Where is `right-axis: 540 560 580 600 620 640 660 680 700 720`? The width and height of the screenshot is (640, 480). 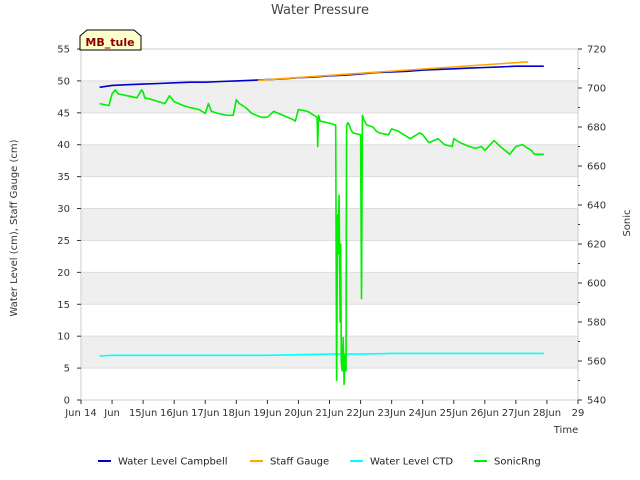
right-axis: 540 560 580 600 620 640 660 680 700 720 is located at coordinates (592, 226).